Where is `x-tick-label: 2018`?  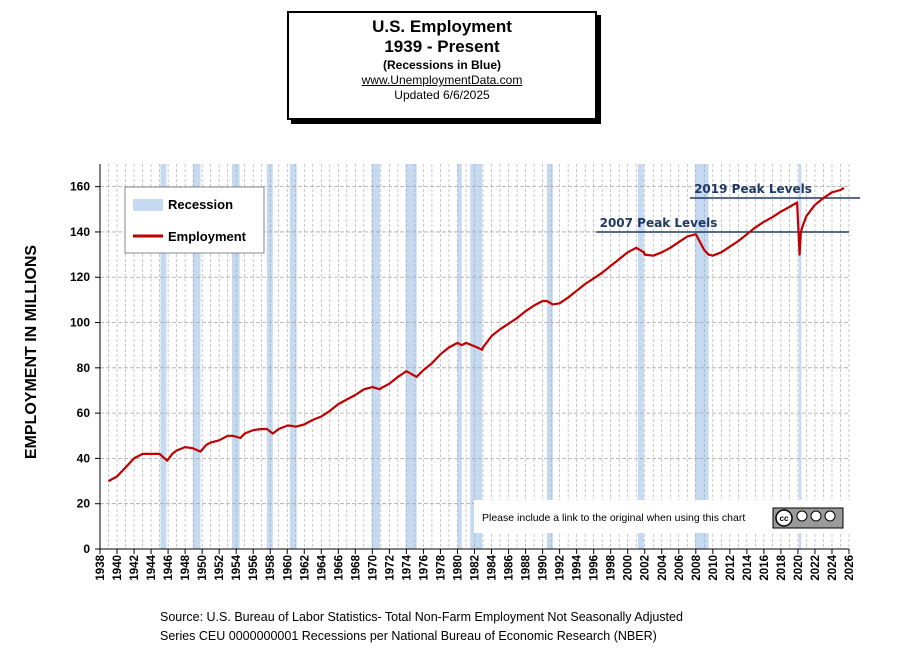
x-tick-label: 2018 is located at coordinates (782, 567).